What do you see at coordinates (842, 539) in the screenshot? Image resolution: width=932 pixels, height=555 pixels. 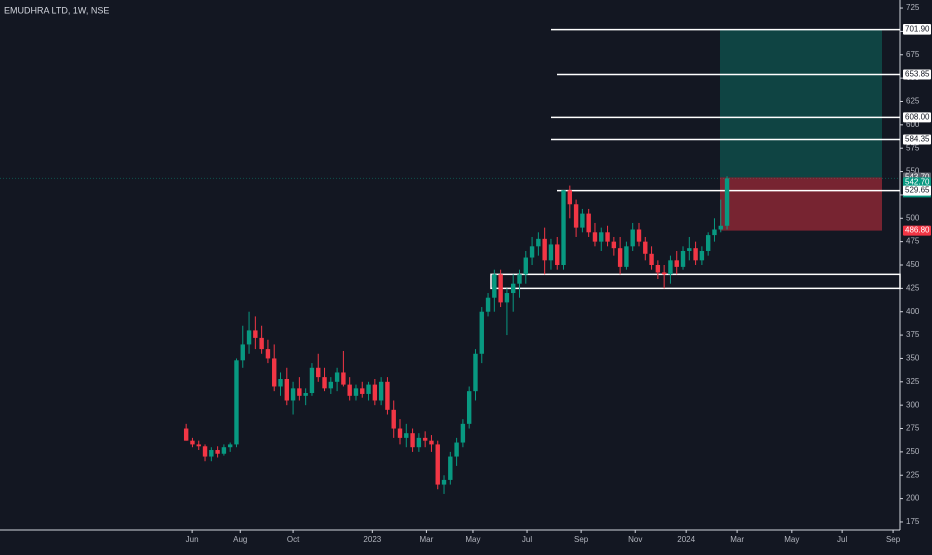 I see `x-tick-label: Jul` at bounding box center [842, 539].